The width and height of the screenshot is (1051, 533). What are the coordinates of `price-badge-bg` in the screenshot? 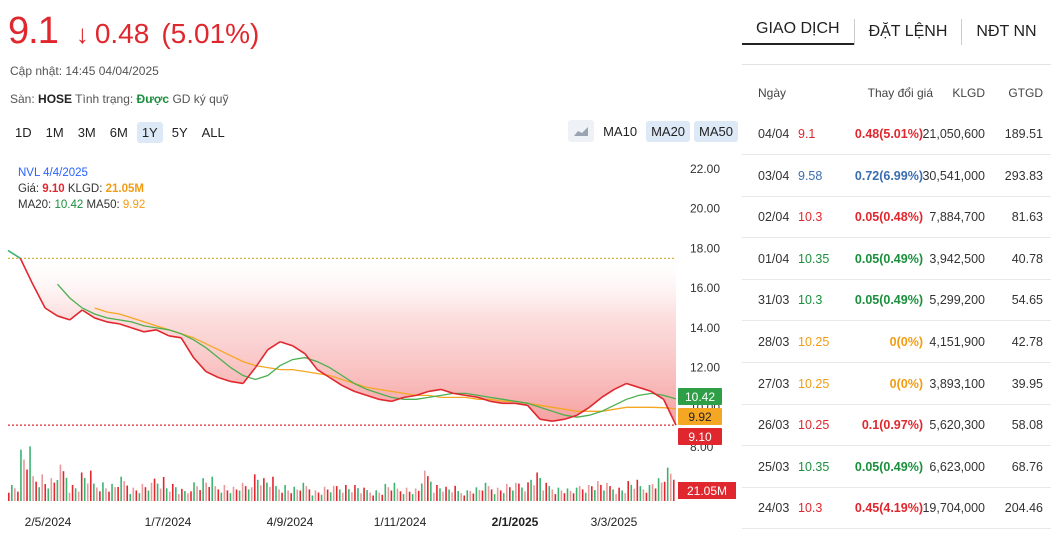 It's located at (700, 436).